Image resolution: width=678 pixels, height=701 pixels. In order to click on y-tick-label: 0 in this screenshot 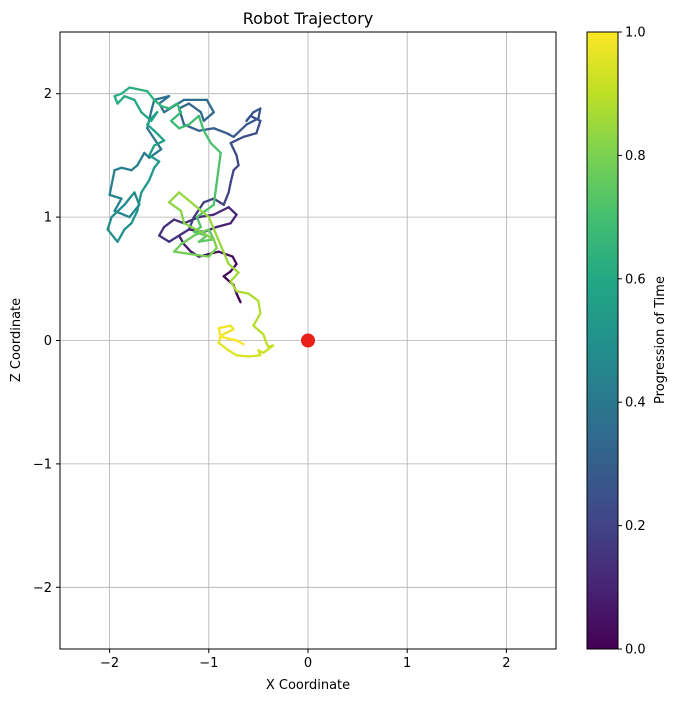, I will do `click(48, 341)`.